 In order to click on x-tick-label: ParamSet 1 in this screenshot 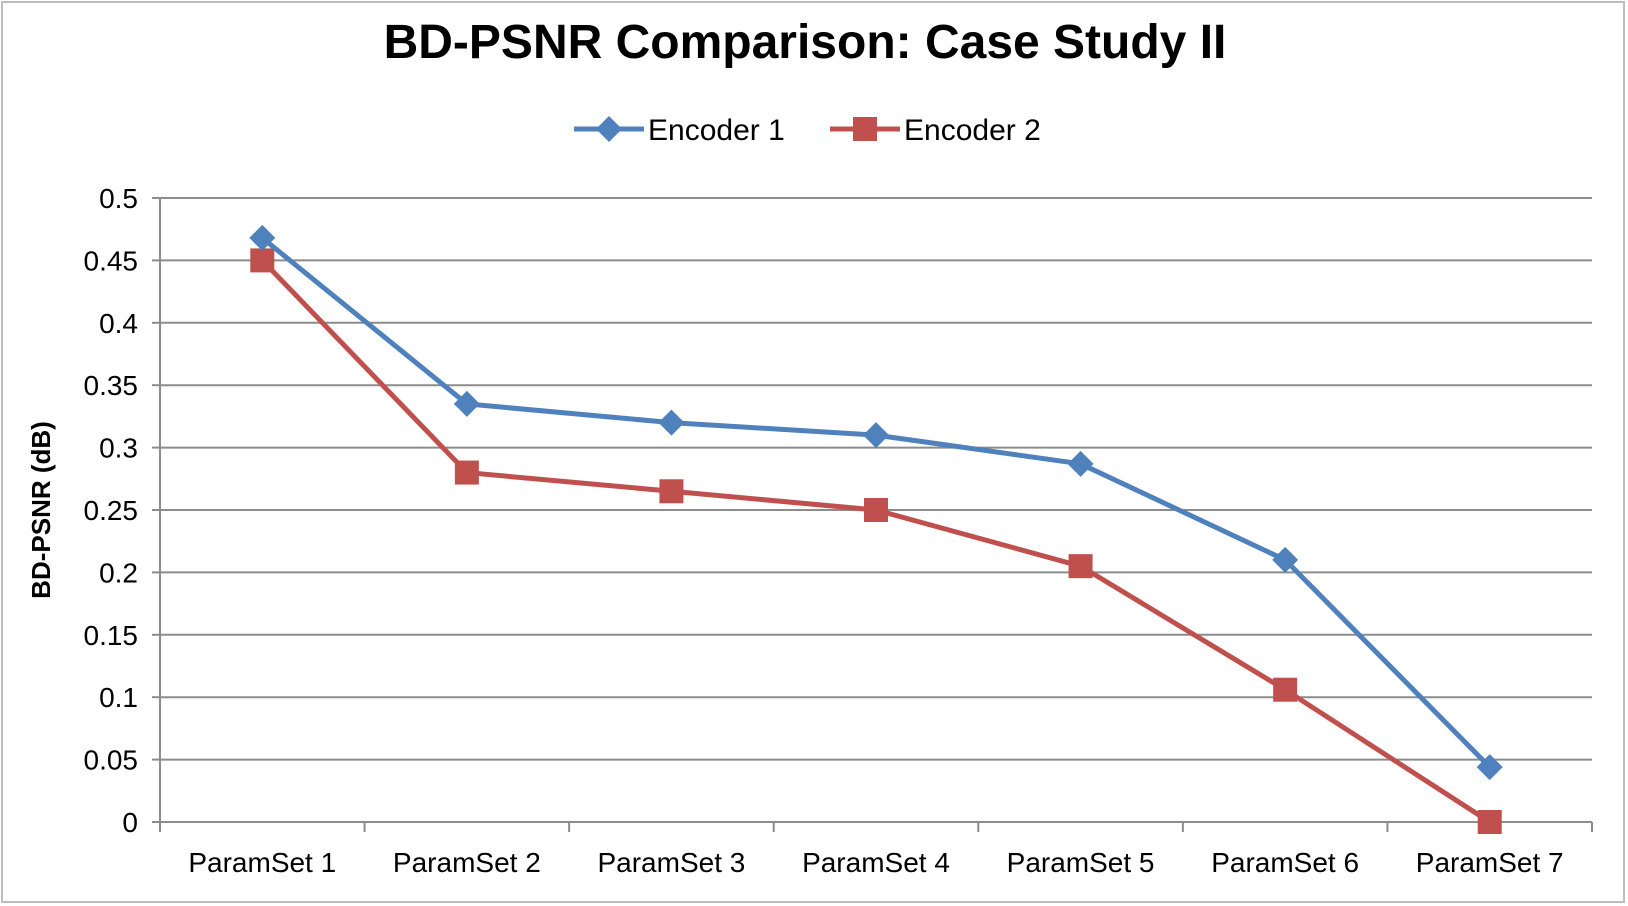, I will do `click(262, 862)`.